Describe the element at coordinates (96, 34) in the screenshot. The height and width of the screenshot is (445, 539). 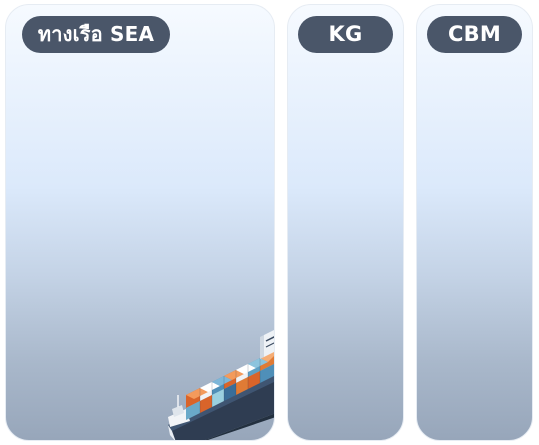
I see `sea-column-header: ทางเรือ SEA` at that location.